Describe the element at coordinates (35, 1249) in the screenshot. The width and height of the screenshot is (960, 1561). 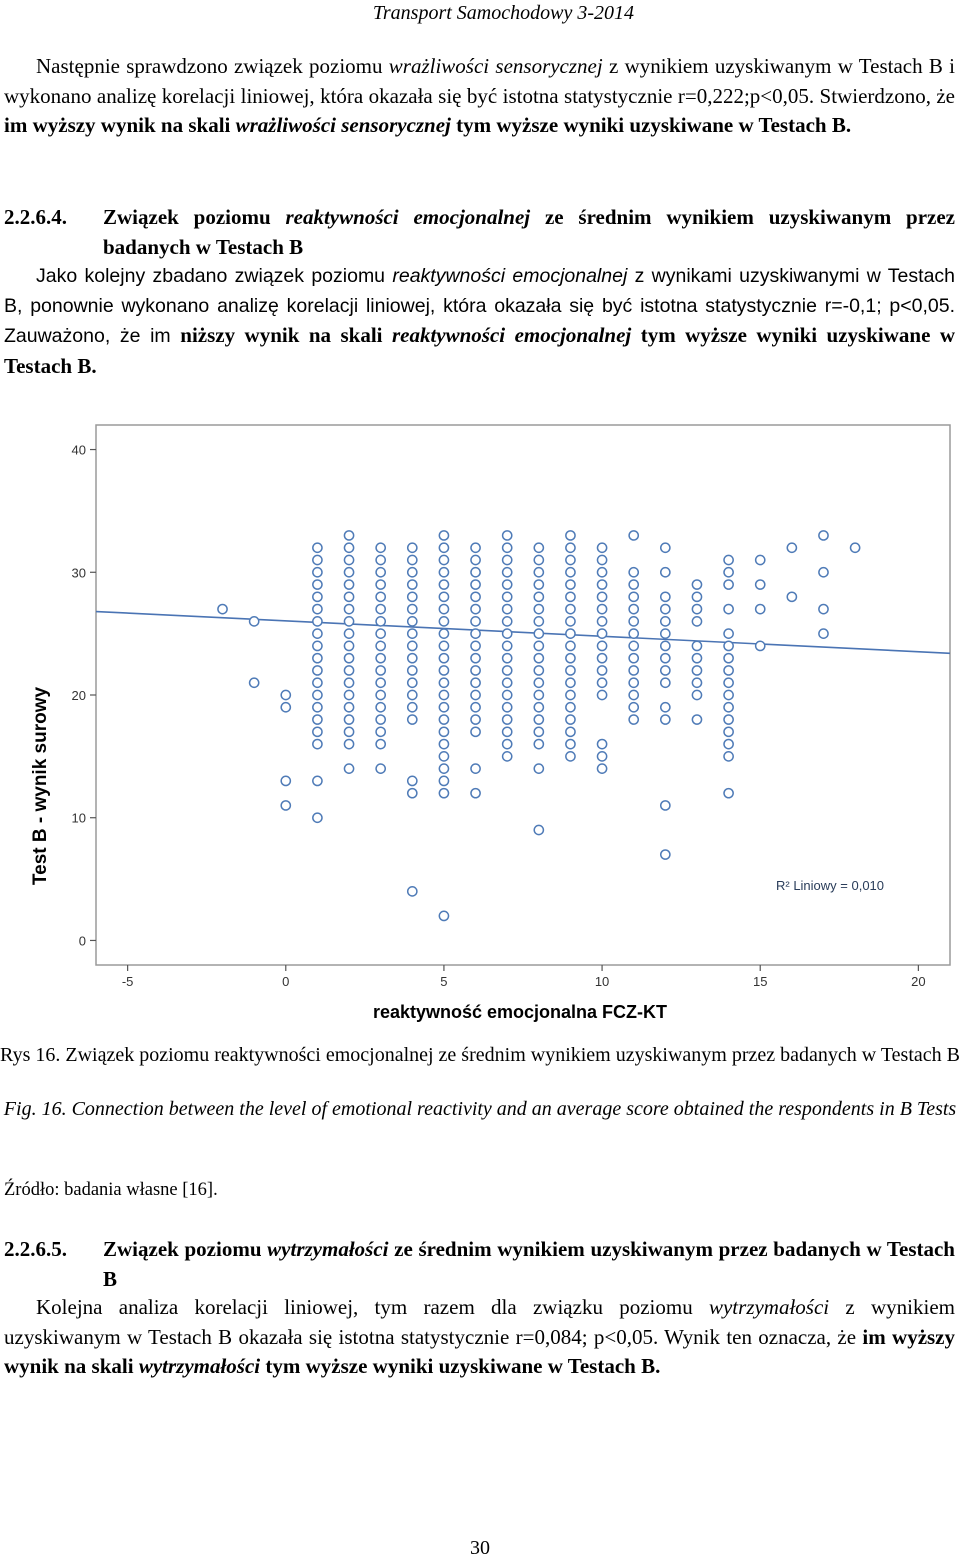
I see `section-number: 2.2.6.5.` at that location.